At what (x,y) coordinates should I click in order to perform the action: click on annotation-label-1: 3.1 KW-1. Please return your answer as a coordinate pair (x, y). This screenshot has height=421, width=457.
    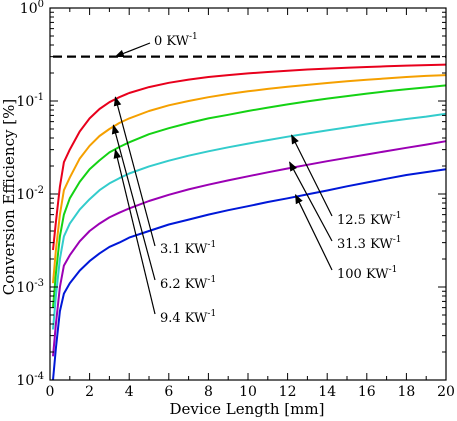
    Looking at the image, I should click on (188, 248).